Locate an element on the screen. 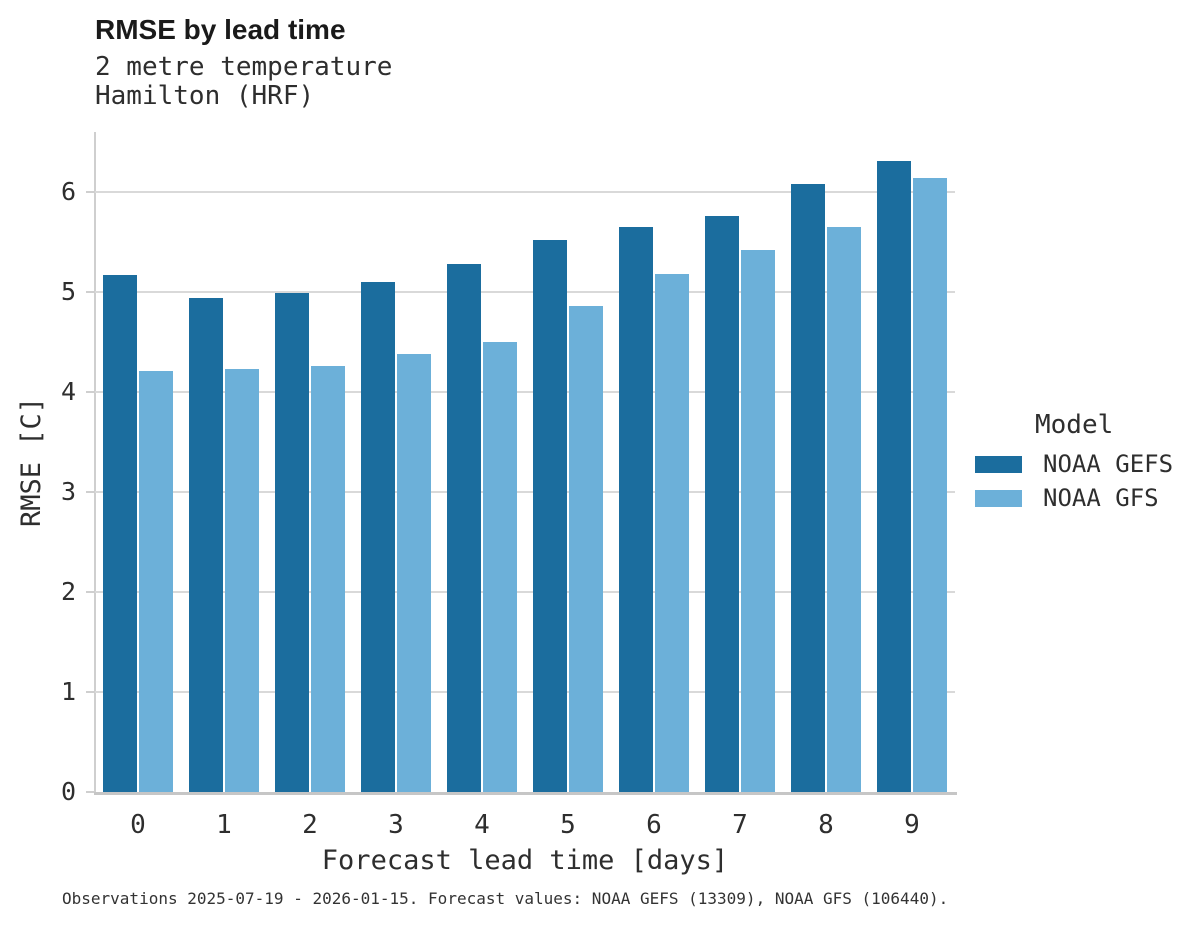 The image size is (1195, 928). y-tick-label-5: 5 is located at coordinates (68, 291).